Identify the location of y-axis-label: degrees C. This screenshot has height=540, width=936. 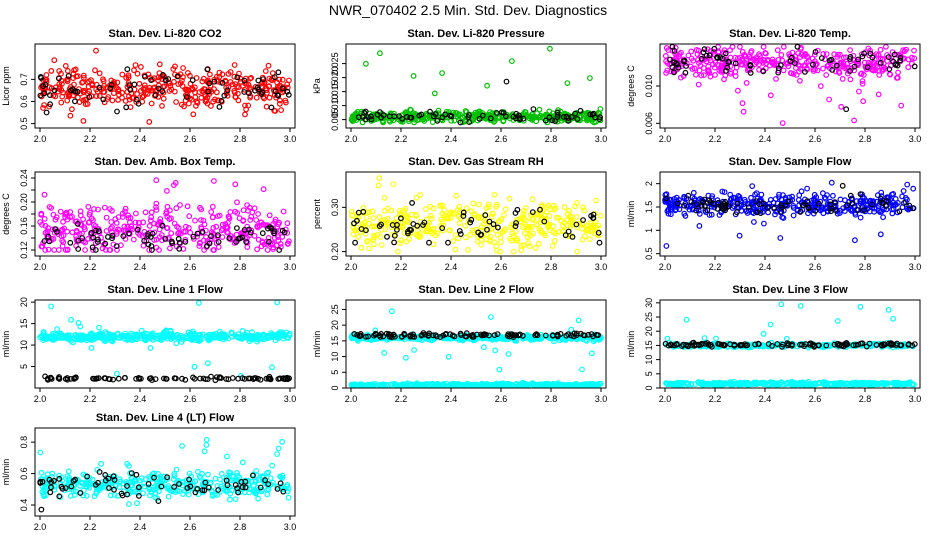
(6, 214).